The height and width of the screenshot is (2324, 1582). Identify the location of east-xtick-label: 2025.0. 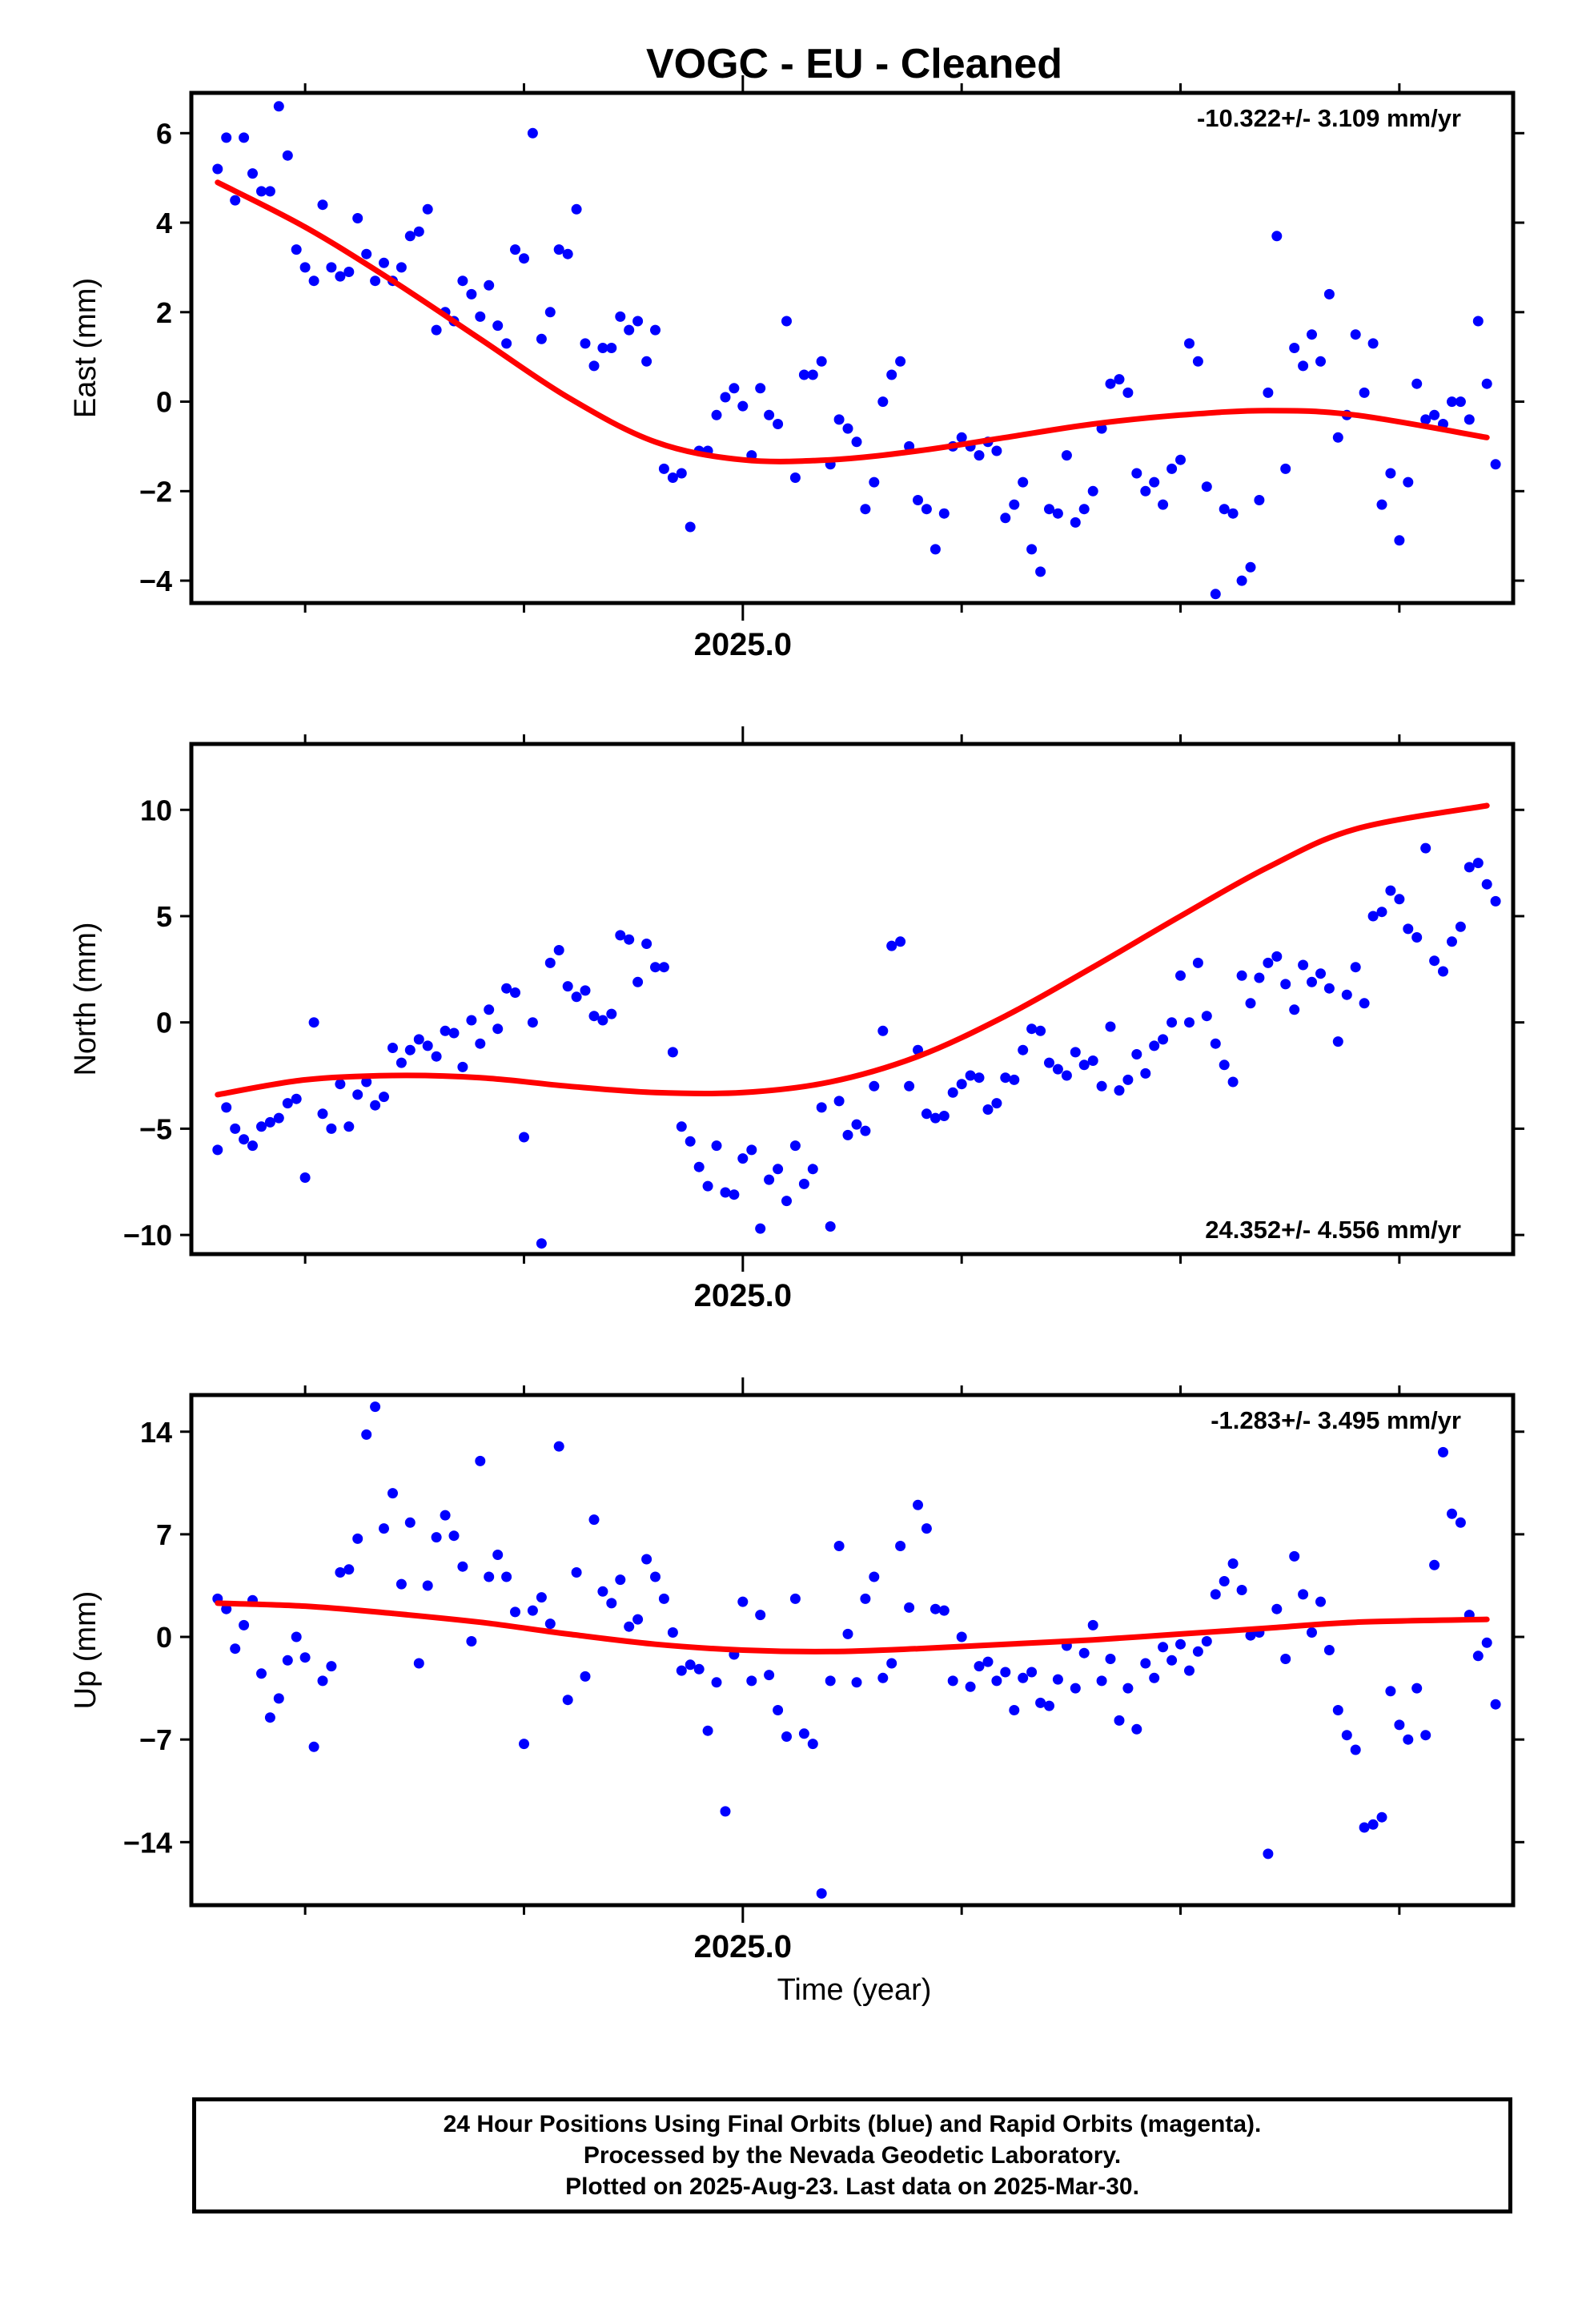
(743, 644).